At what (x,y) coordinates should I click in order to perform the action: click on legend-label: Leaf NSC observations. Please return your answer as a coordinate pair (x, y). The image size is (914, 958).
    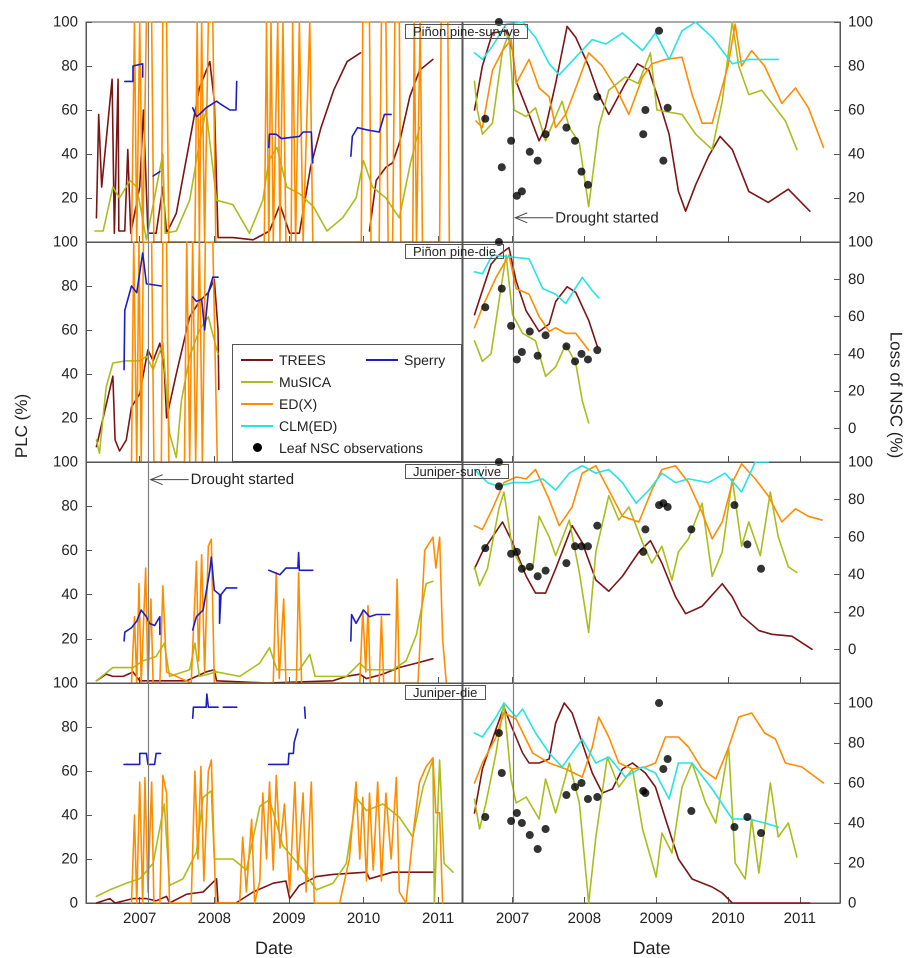
    Looking at the image, I should click on (351, 448).